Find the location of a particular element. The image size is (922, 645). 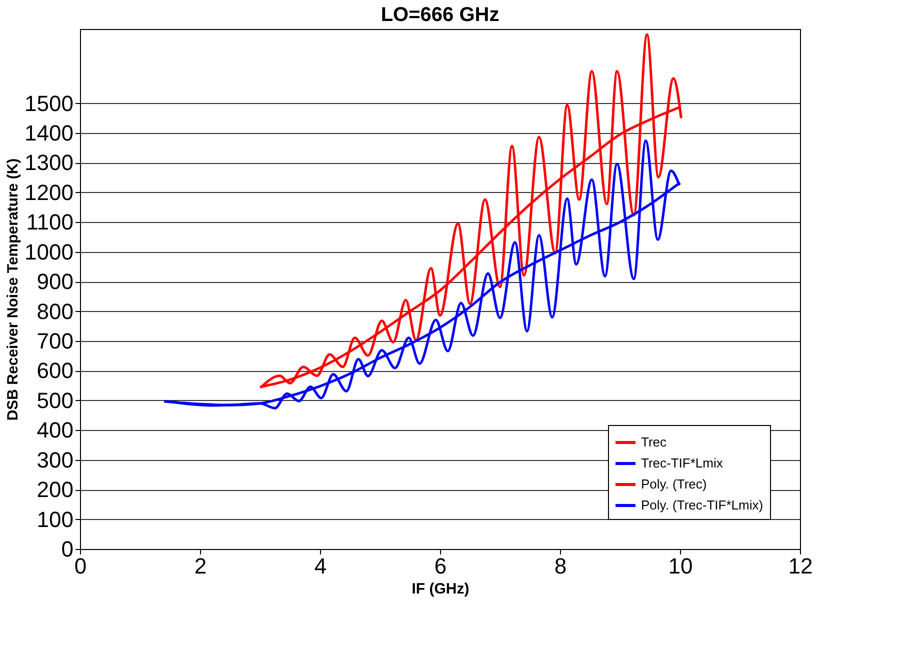

y-axis-title: DSB Receiver Noise Temperature (K) is located at coordinates (13, 289).